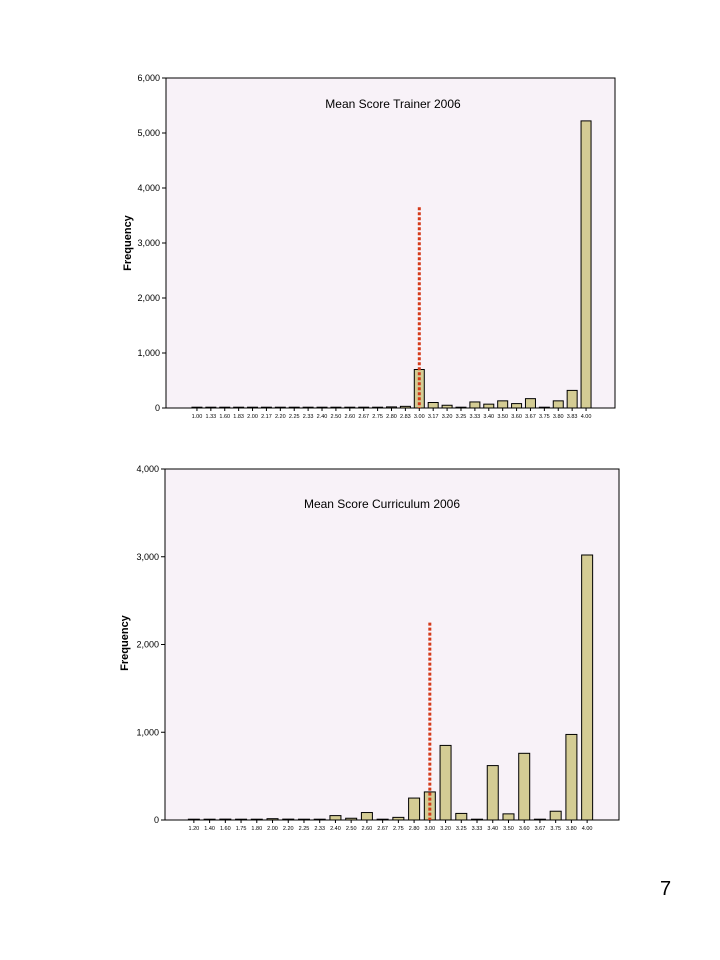 This screenshot has height=960, width=720. What do you see at coordinates (210, 417) in the screenshot?
I see `x-tick-label: 1.33` at bounding box center [210, 417].